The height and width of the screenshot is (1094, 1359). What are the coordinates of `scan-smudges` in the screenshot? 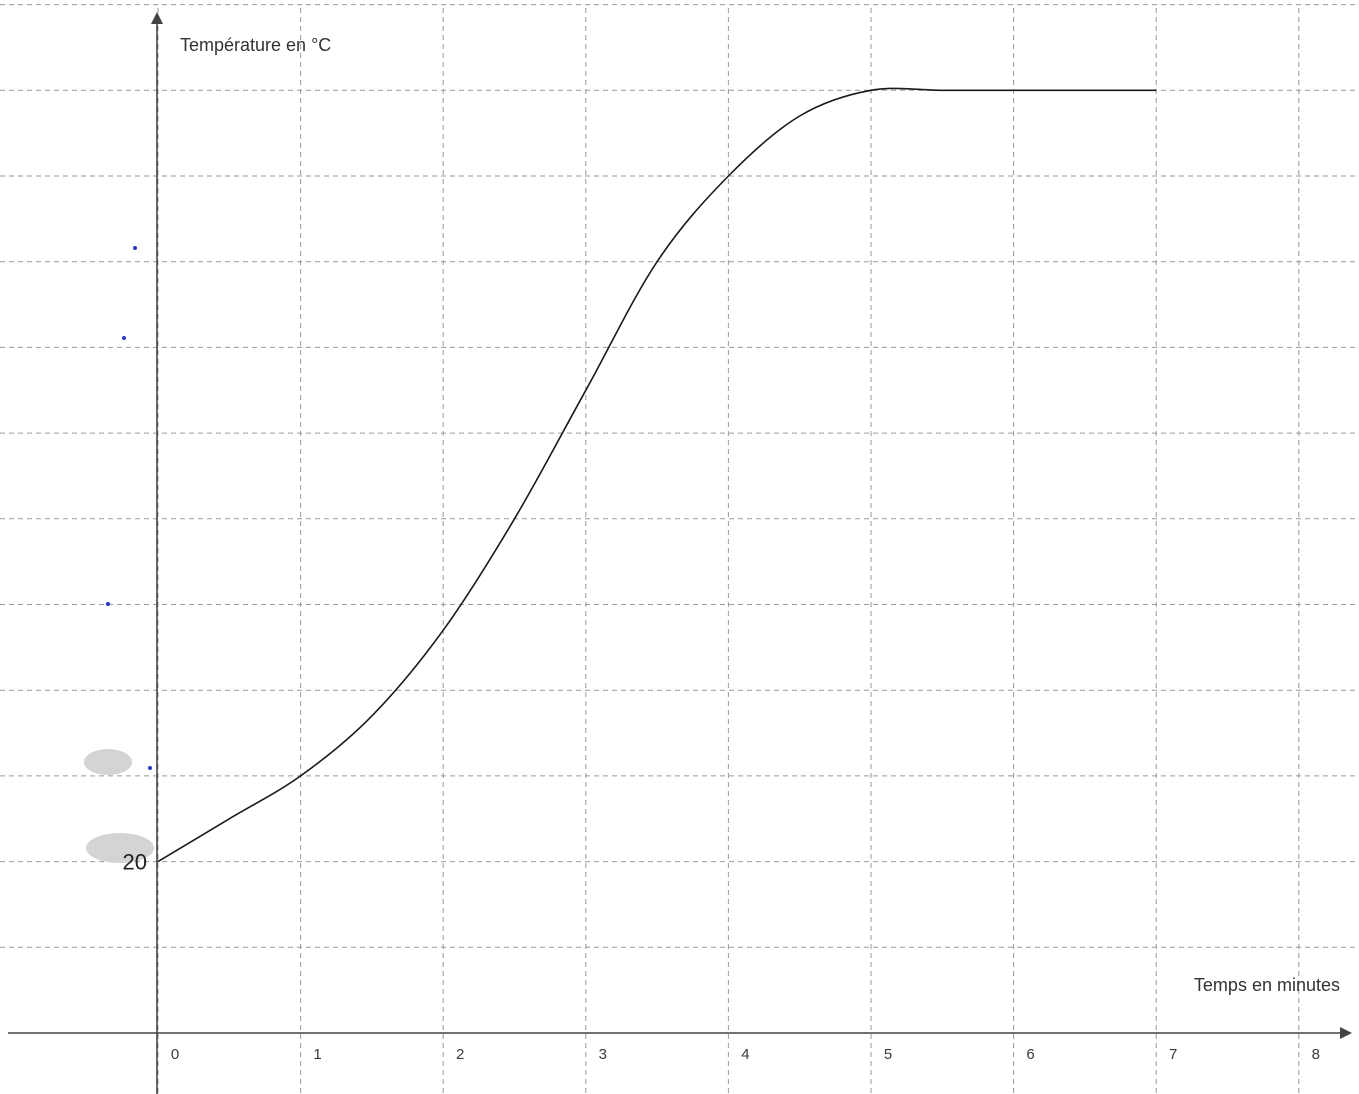 It's located at (119, 554).